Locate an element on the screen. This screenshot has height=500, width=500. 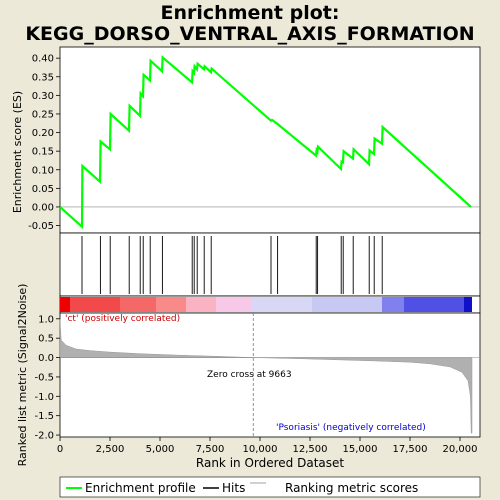
es-y-tick-label: 0.20 is located at coordinates (43, 133).